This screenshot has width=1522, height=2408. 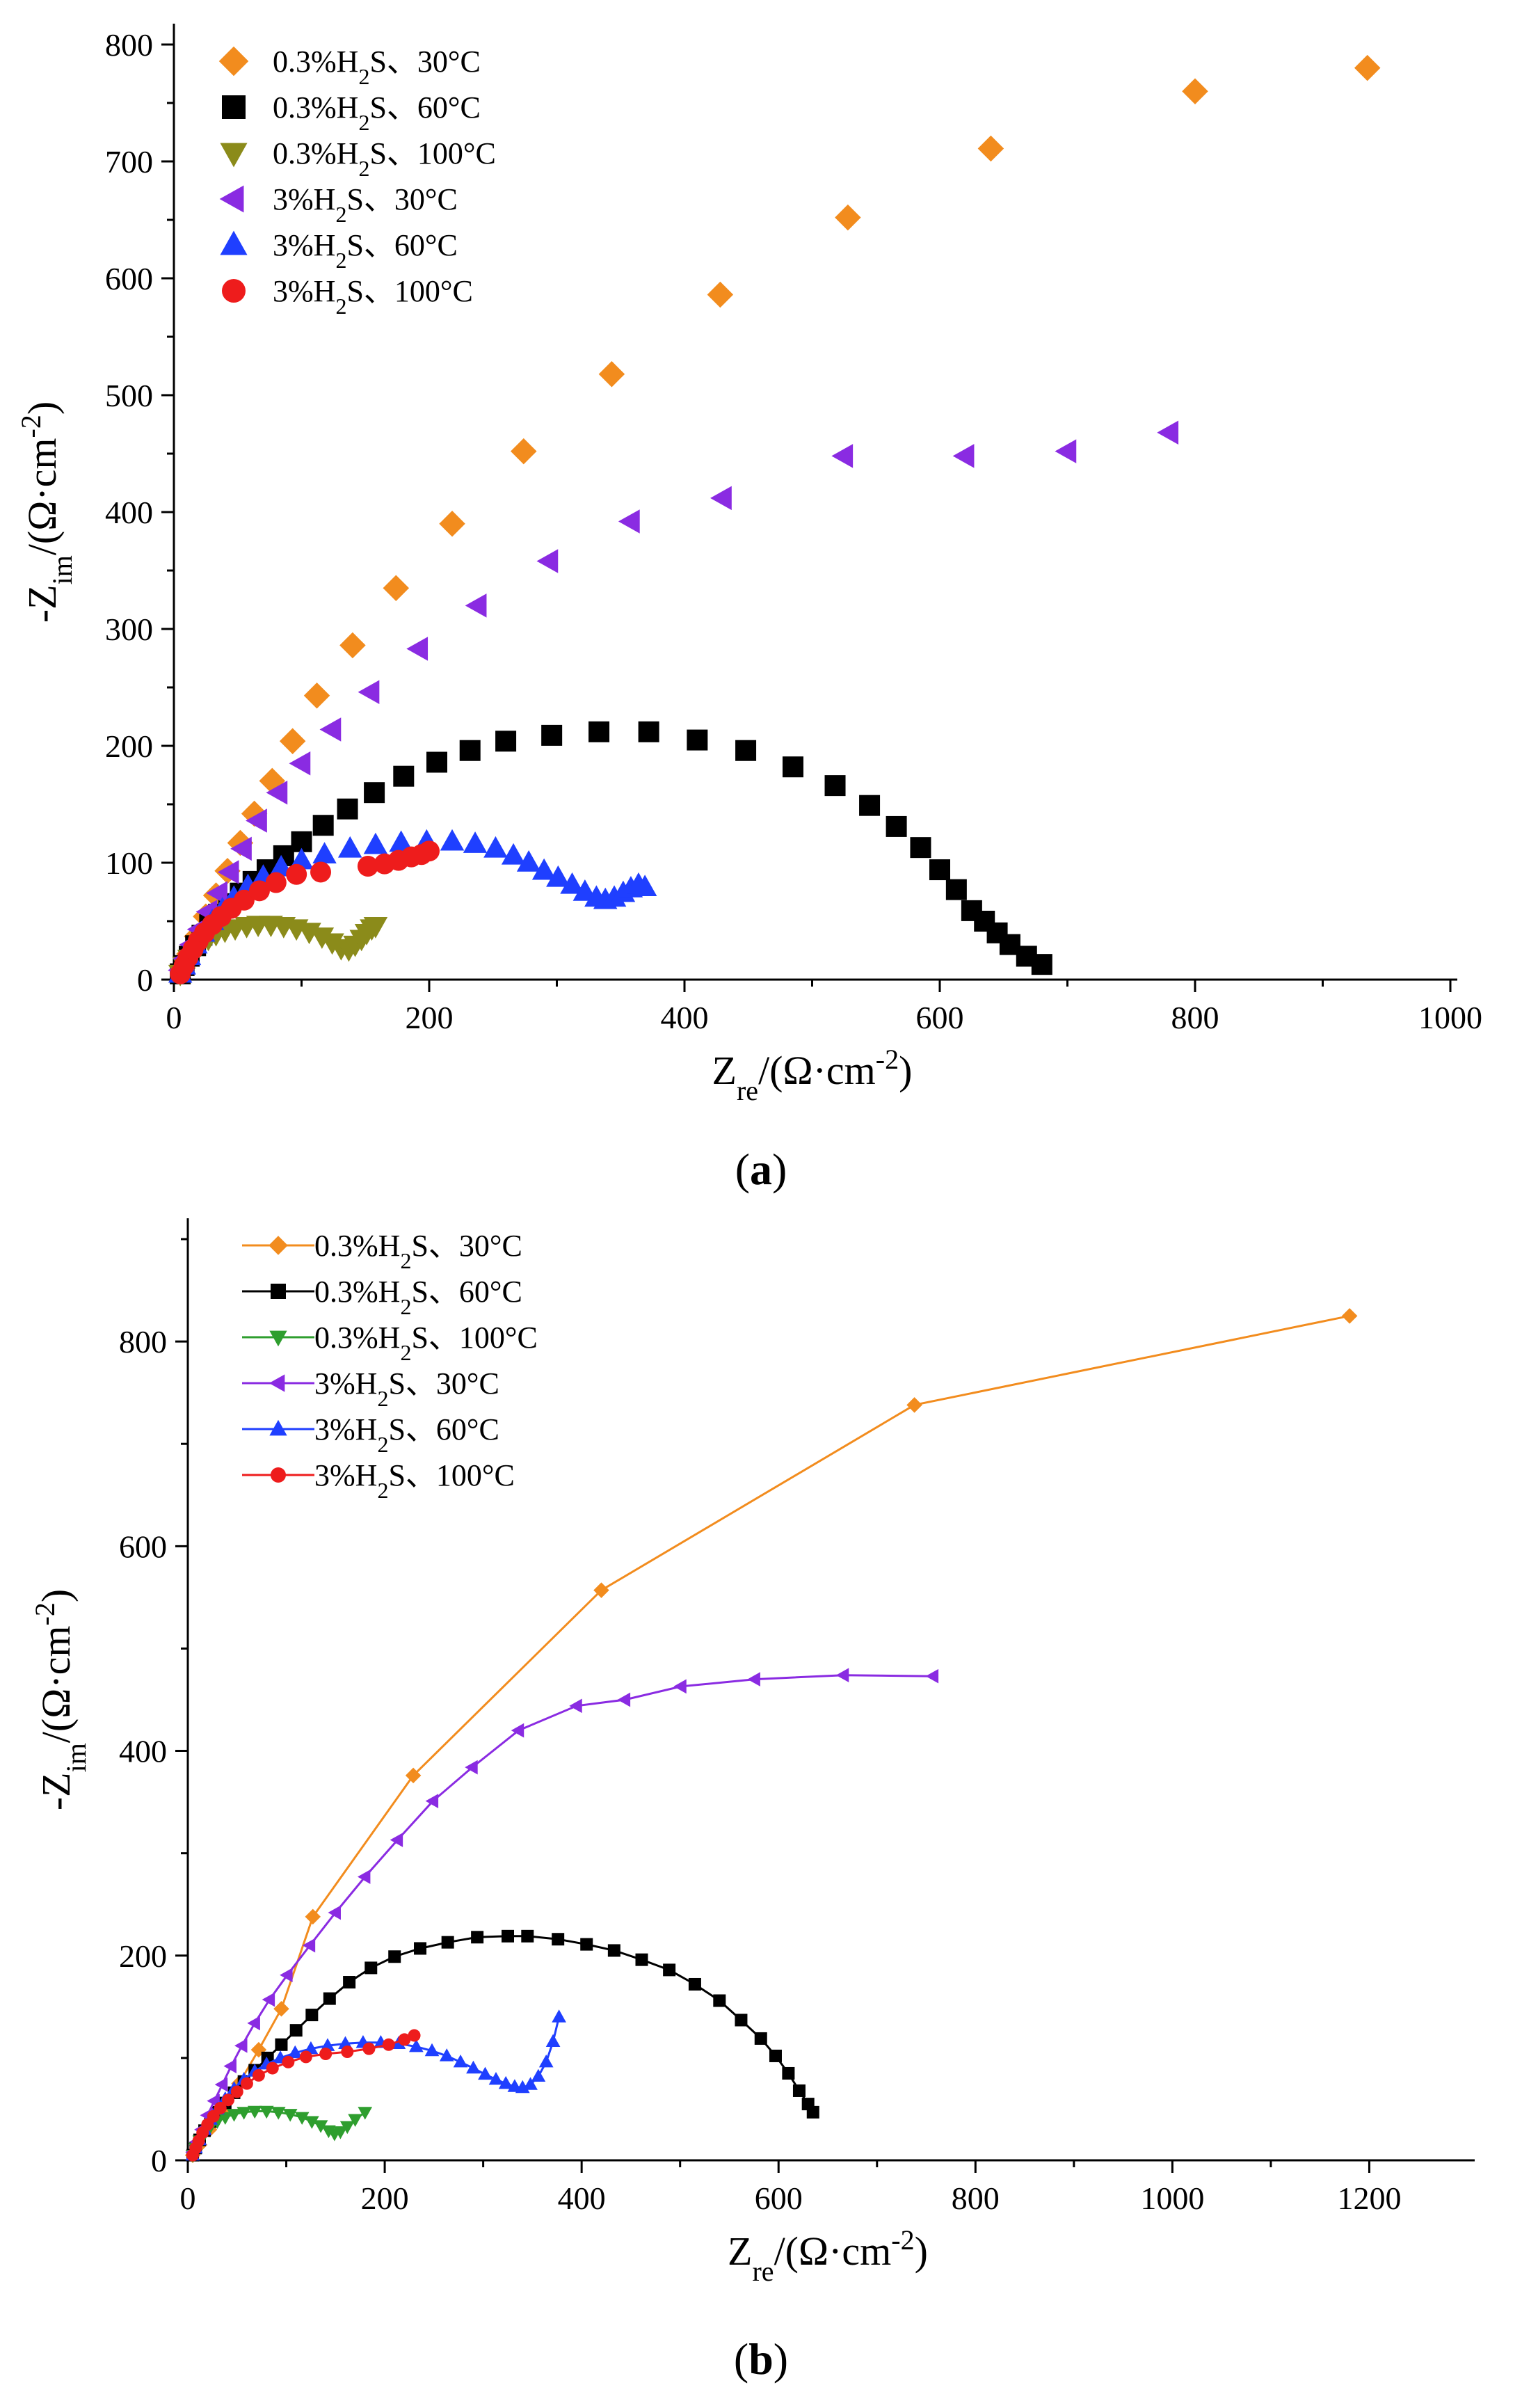 What do you see at coordinates (1450, 1018) in the screenshot?
I see `x-tick-label: 1000` at bounding box center [1450, 1018].